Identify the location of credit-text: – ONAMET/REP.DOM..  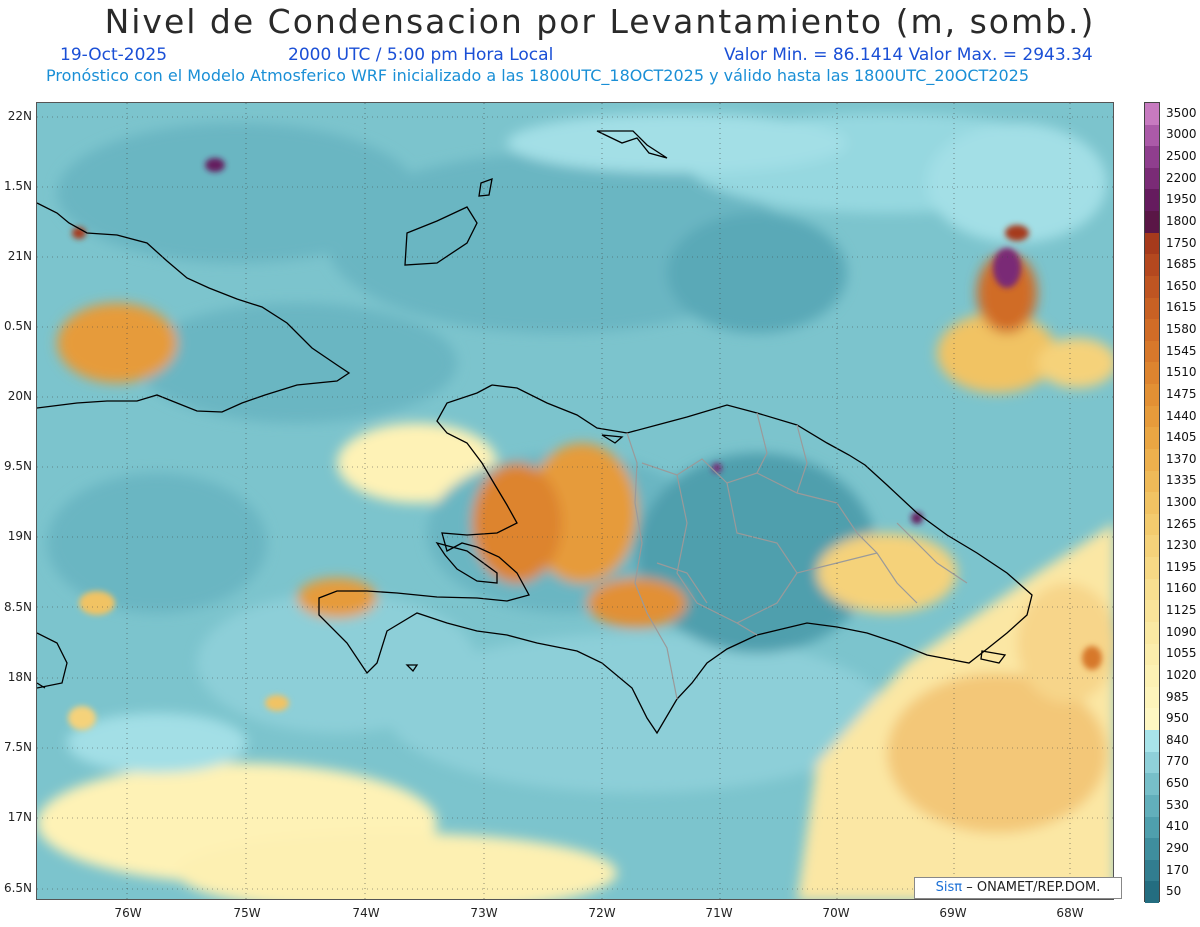
(1033, 887).